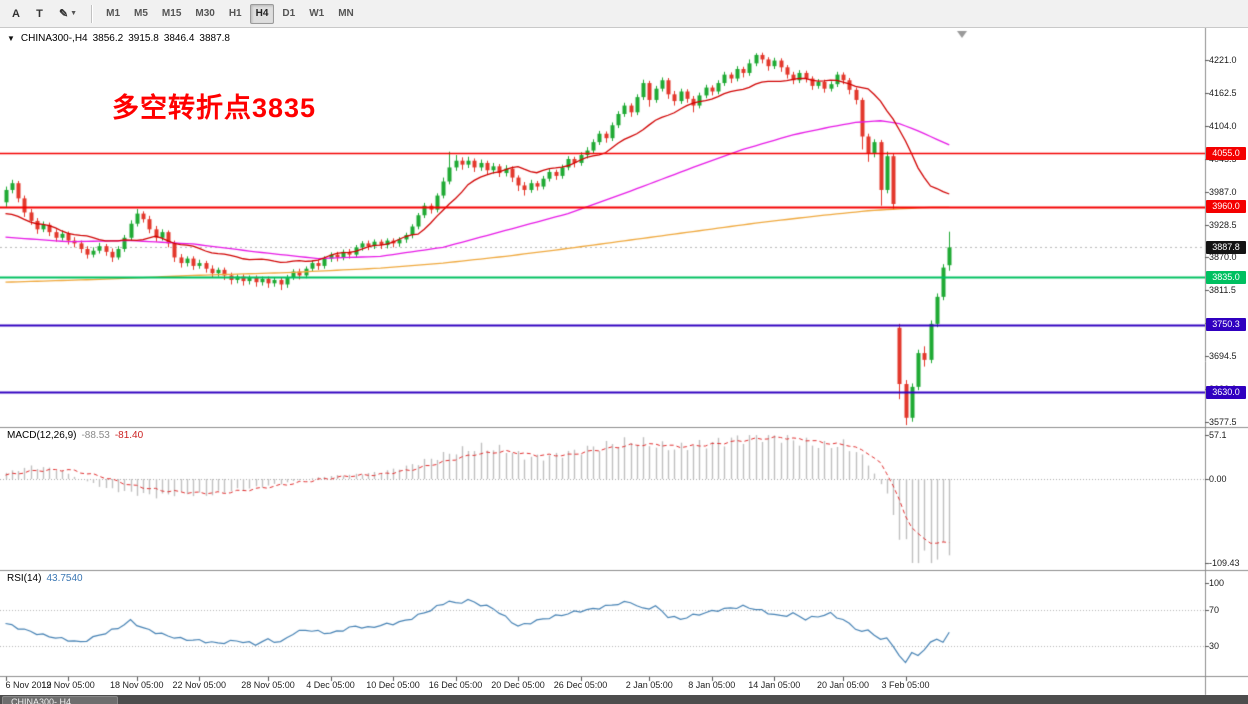 The image size is (1248, 704). I want to click on one-click-trading-icon: ▼, so click(11, 38).